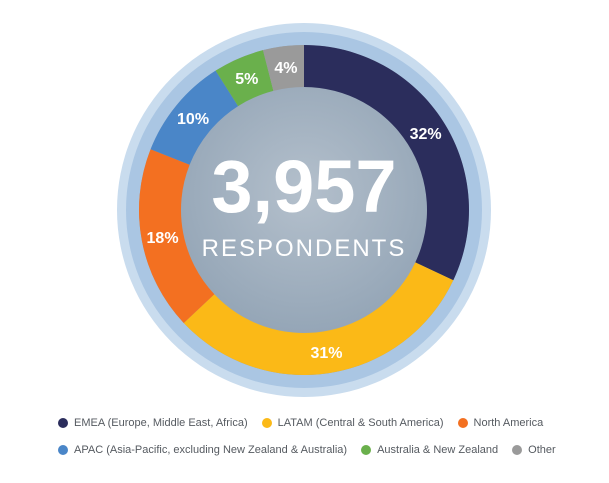 The width and height of the screenshot is (609, 483). What do you see at coordinates (327, 353) in the screenshot?
I see `slice-label-1: 31%` at bounding box center [327, 353].